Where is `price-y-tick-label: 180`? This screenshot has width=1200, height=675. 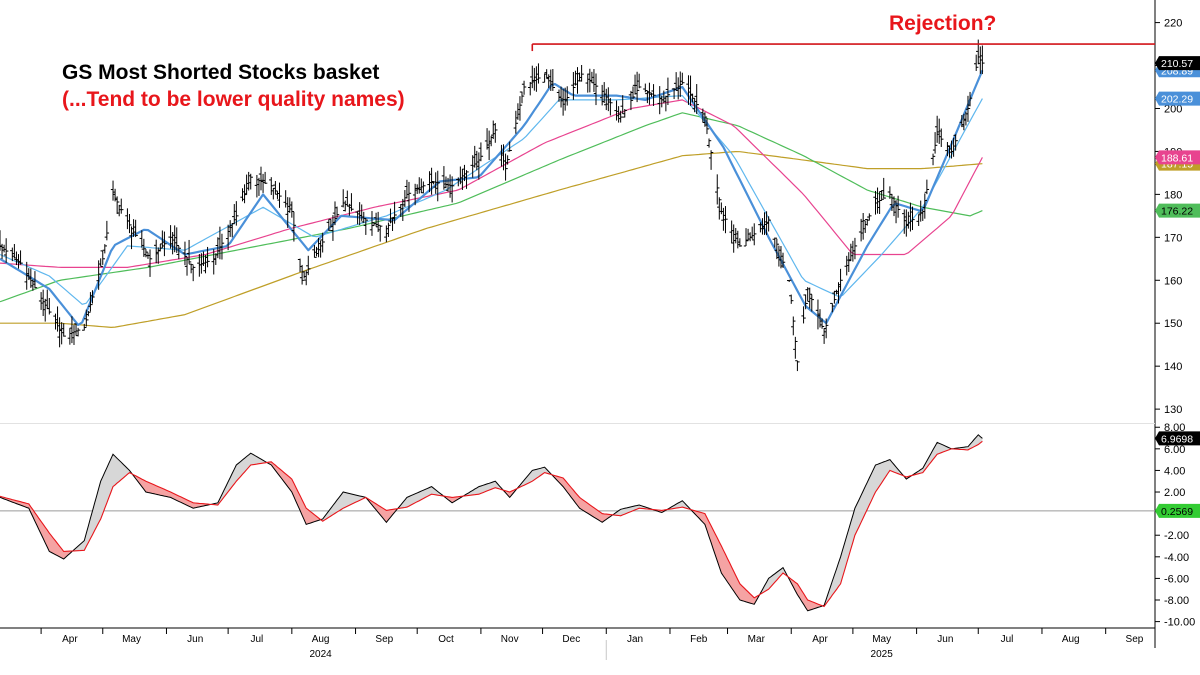
price-y-tick-label: 180 is located at coordinates (1173, 195).